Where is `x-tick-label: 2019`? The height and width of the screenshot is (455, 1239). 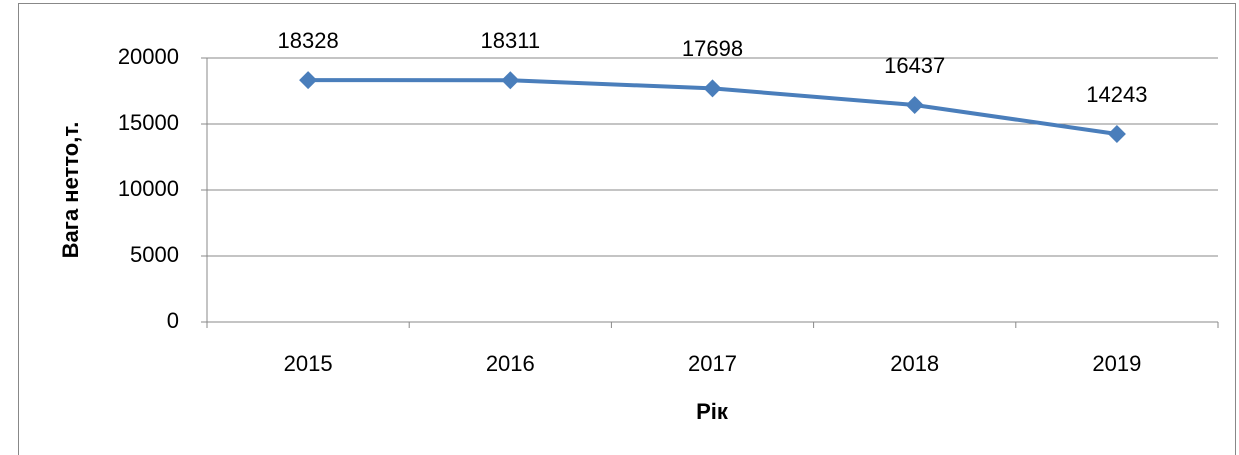
x-tick-label: 2019 is located at coordinates (1116, 363).